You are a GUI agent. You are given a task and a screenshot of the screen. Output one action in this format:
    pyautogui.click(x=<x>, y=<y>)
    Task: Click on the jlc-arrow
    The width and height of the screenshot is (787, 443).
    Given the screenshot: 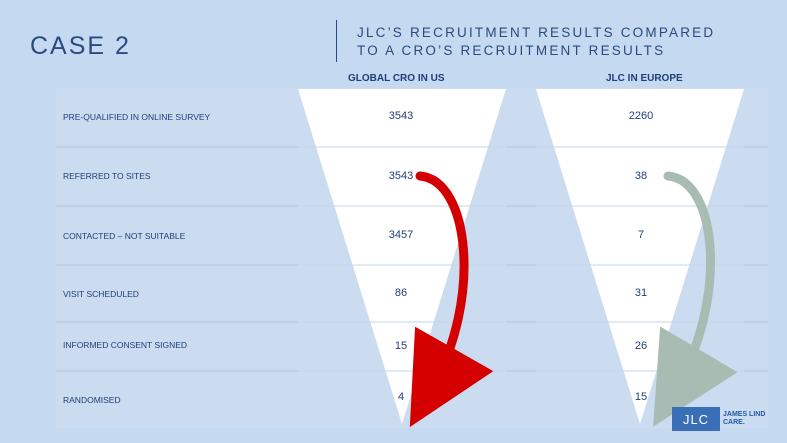 What is the action you would take?
    pyautogui.click(x=695, y=299)
    